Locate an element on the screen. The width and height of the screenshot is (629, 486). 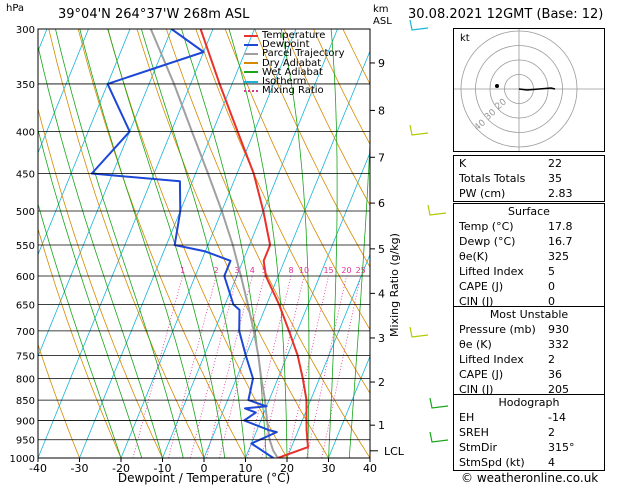
index-row: Totals Totals 35 is located at coordinates (529, 178).